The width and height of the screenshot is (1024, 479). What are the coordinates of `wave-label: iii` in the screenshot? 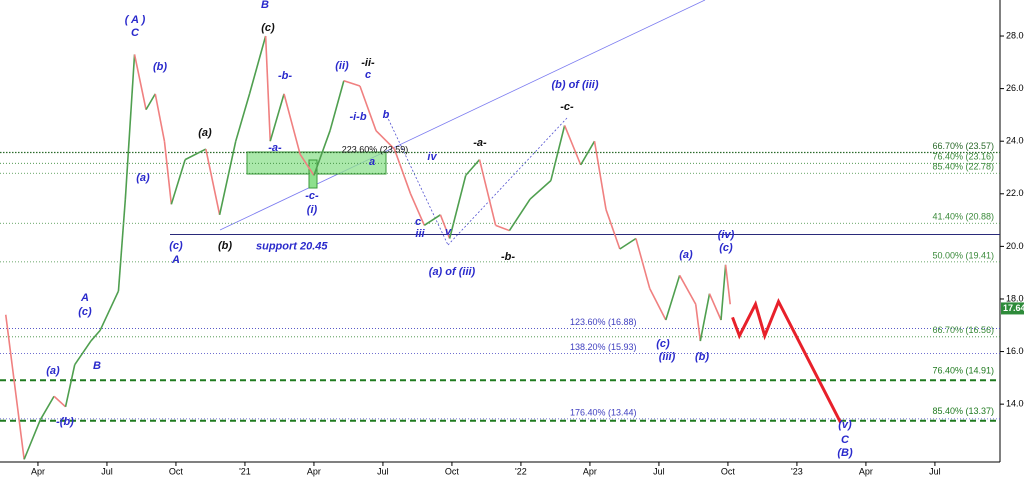 It's located at (420, 234).